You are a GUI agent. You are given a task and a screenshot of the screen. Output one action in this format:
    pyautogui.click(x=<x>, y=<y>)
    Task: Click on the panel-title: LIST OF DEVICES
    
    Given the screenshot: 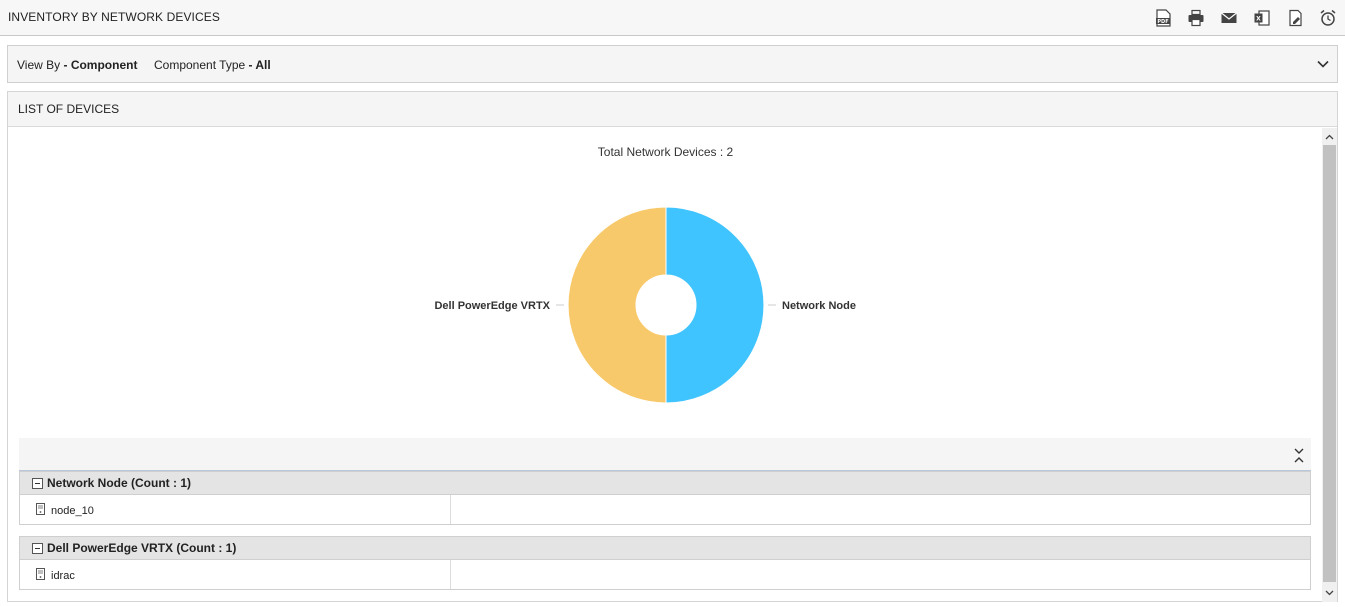 What is the action you would take?
    pyautogui.click(x=69, y=109)
    